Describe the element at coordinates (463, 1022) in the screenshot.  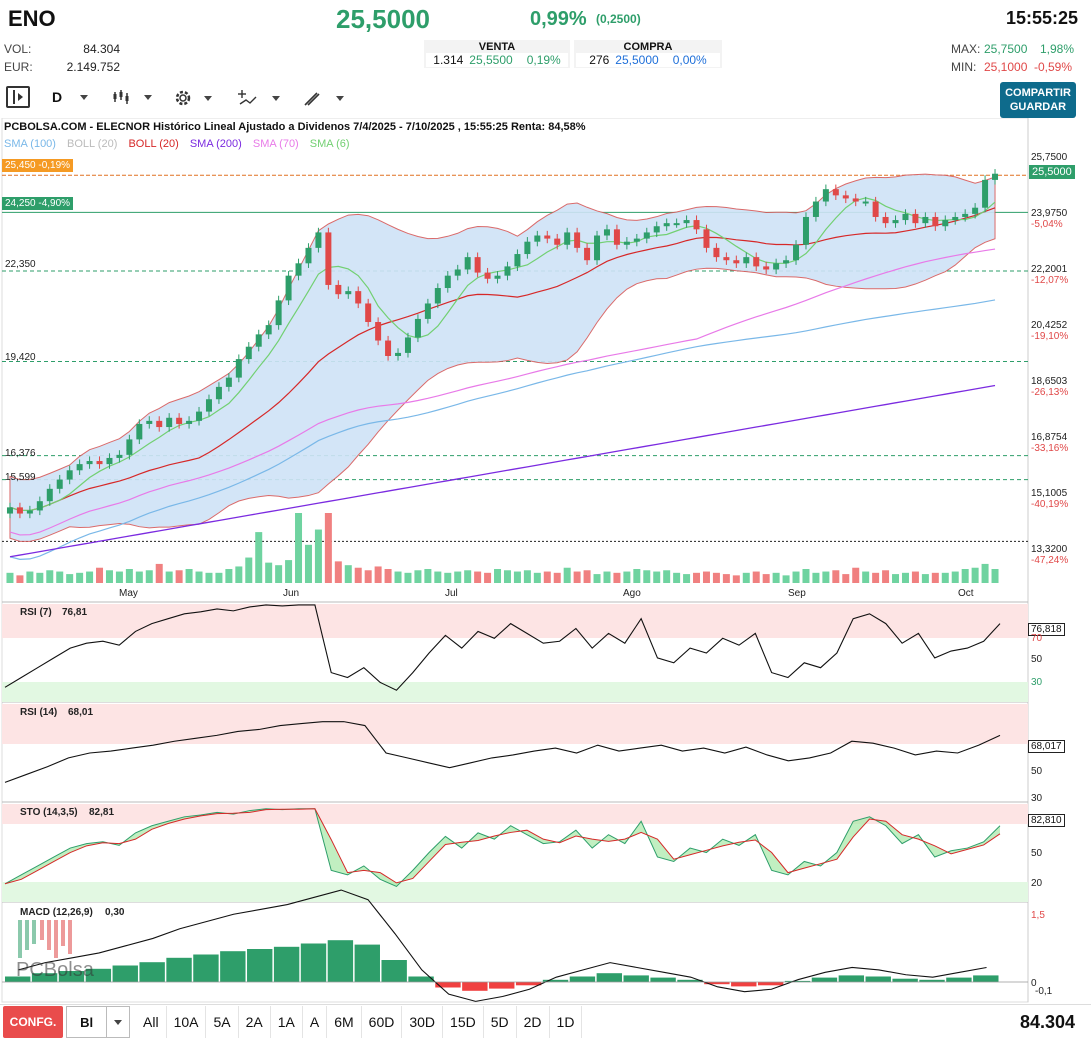
I see `period-15d-button: 15D` at that location.